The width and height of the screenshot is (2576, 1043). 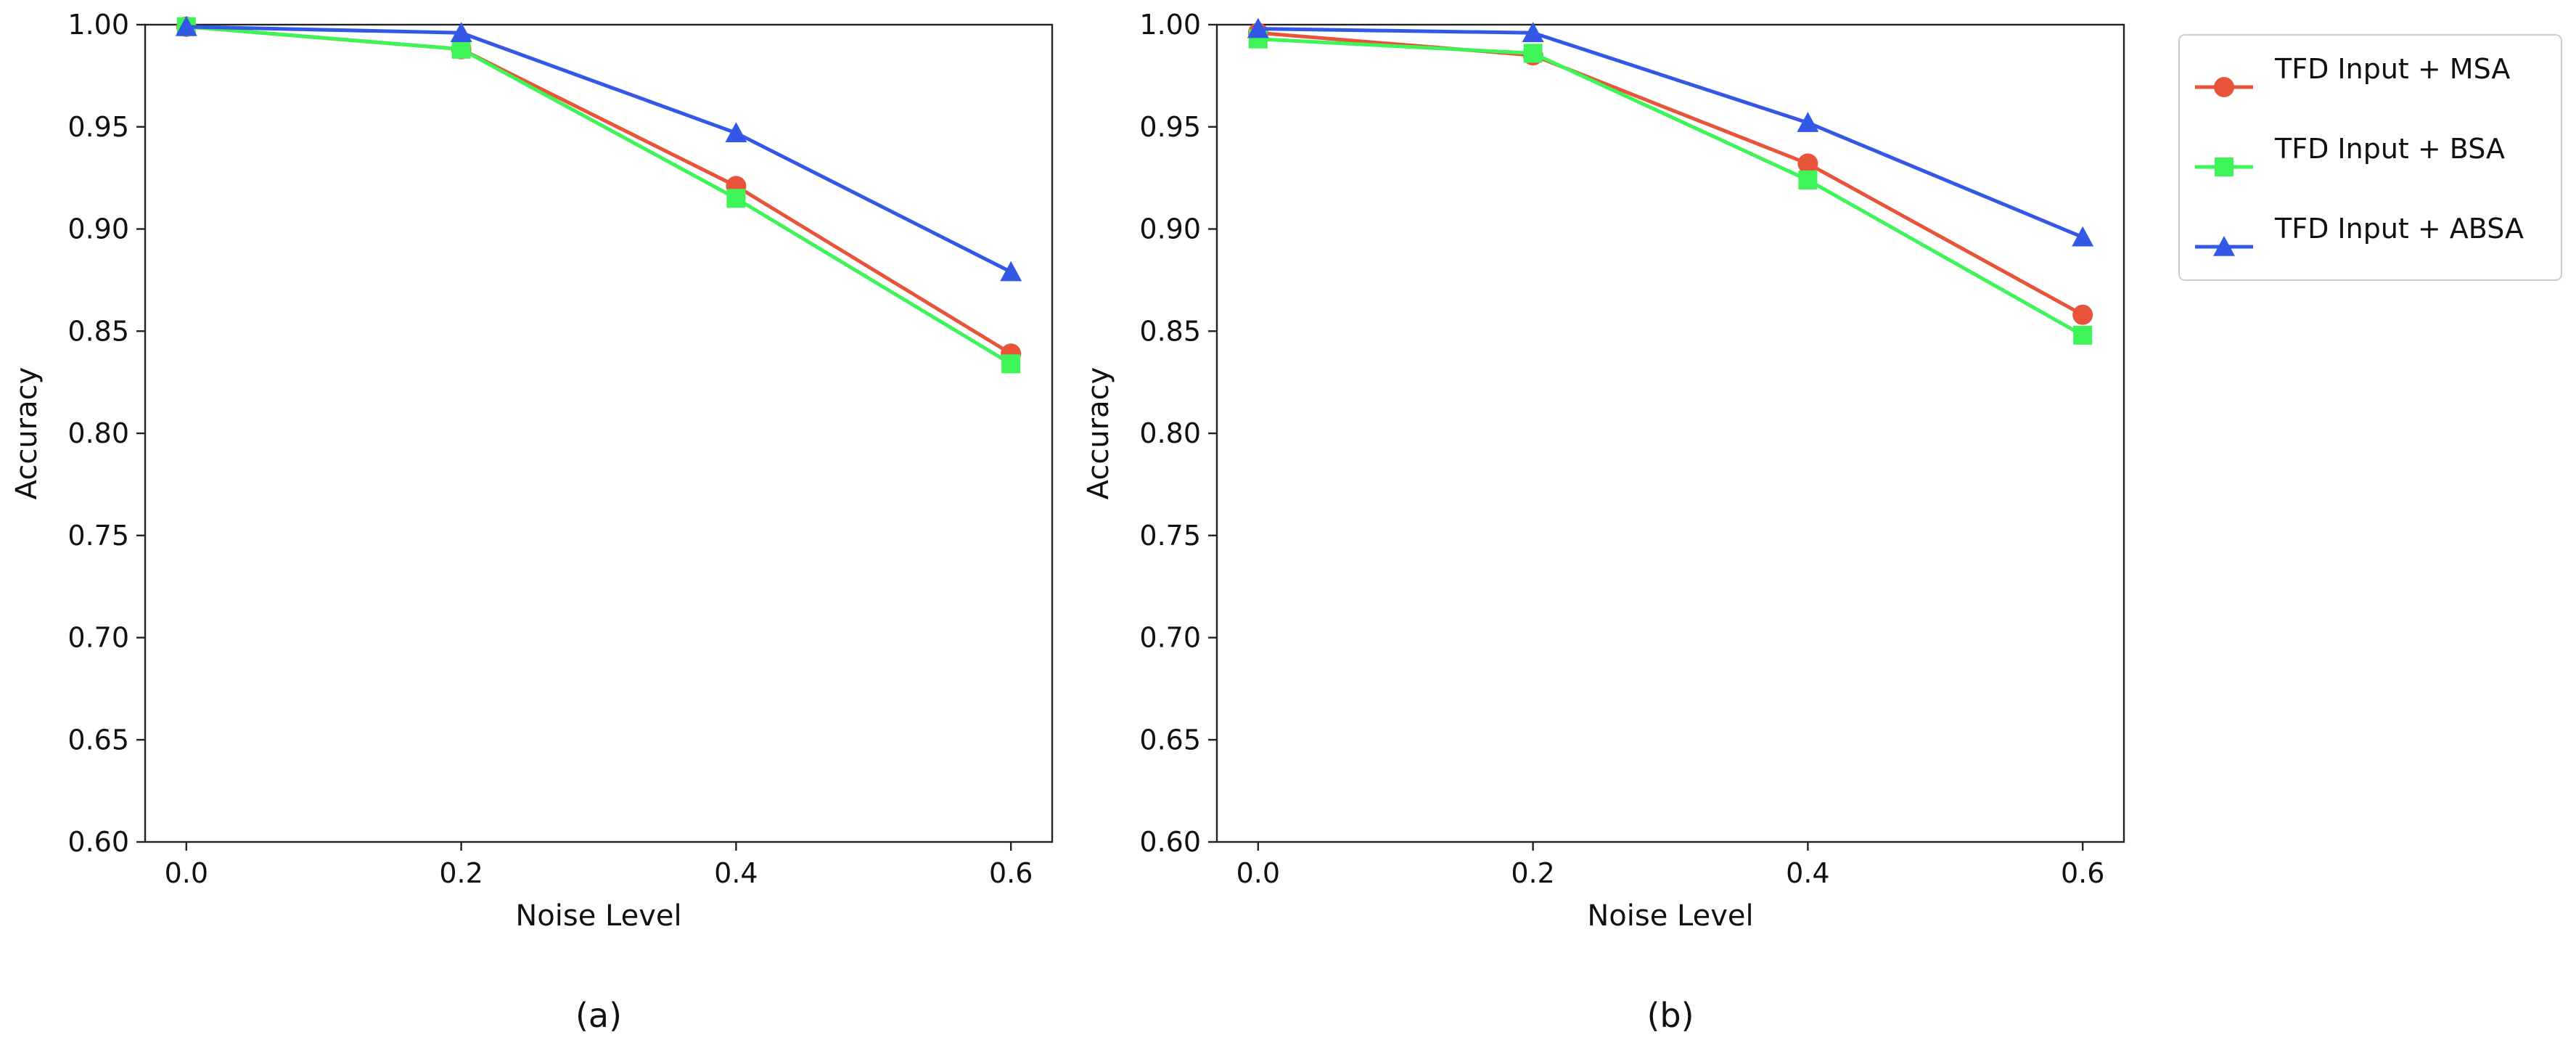 What do you see at coordinates (2224, 87) in the screenshot?
I see `legend-marker-msa` at bounding box center [2224, 87].